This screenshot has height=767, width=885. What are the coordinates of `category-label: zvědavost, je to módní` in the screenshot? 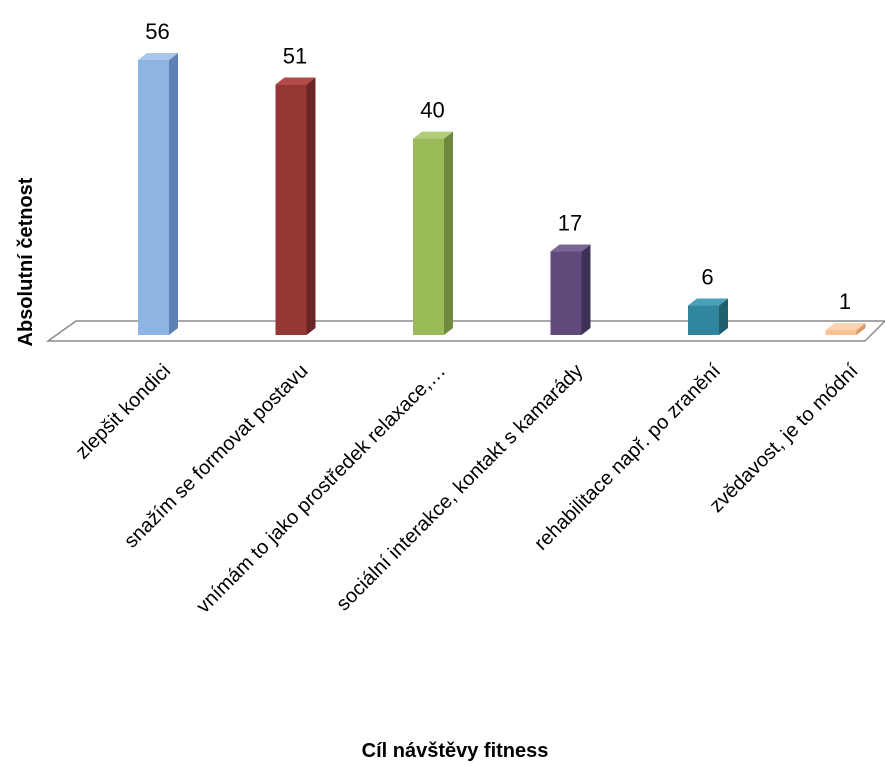 It's located at (783, 438).